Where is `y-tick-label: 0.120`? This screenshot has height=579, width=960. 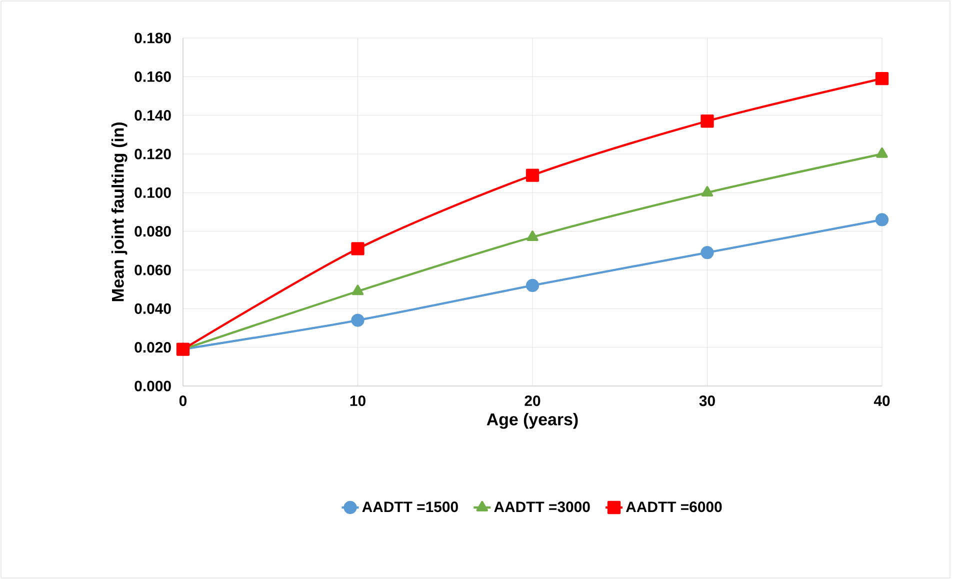 y-tick-label: 0.120 is located at coordinates (152, 154).